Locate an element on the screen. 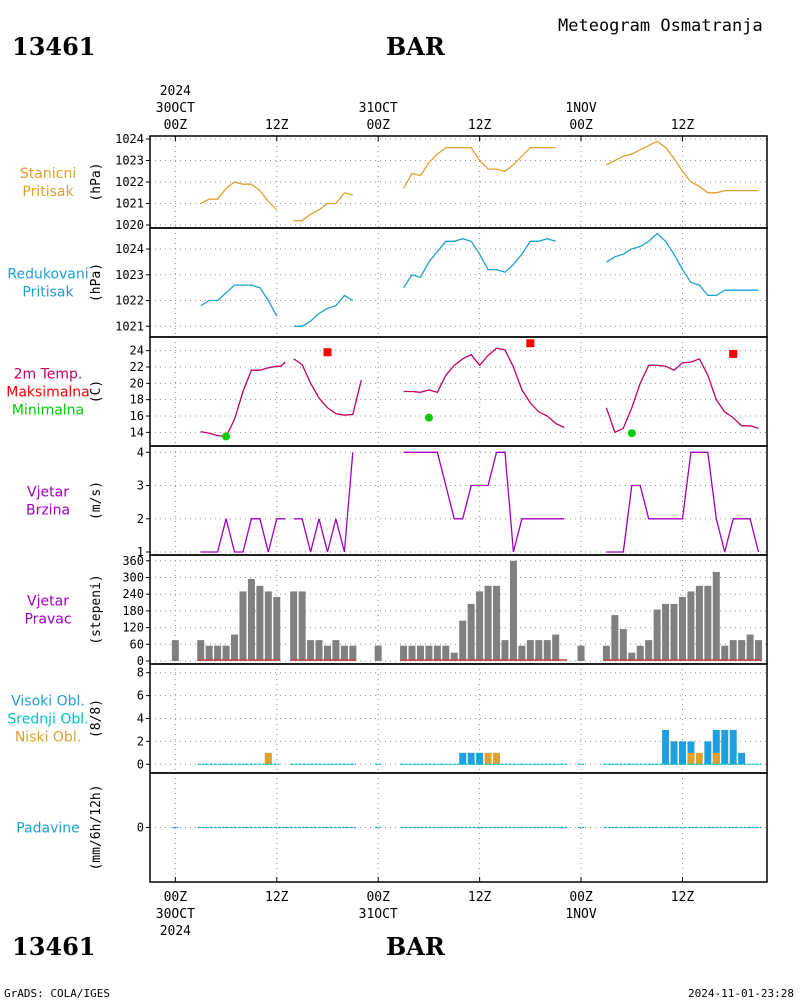 The height and width of the screenshot is (1000, 800). y-tick-label: 1 is located at coordinates (140, 552).